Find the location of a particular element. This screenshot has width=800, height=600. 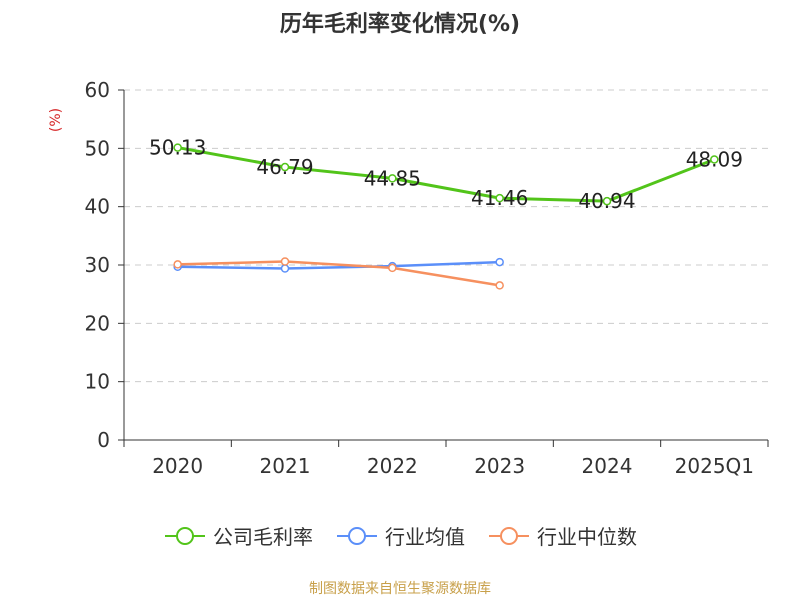

y-tick-label: 10 is located at coordinates (97, 382).